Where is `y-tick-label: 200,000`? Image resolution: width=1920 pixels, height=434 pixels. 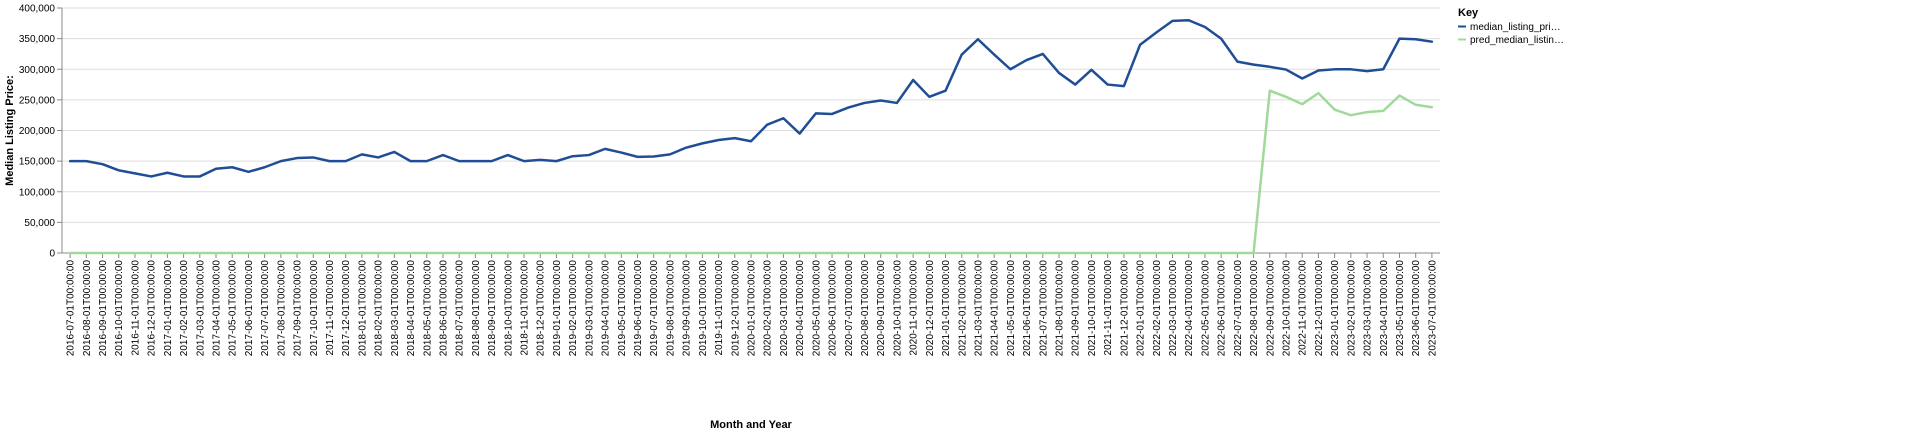 y-tick-label: 200,000 is located at coordinates (37, 131).